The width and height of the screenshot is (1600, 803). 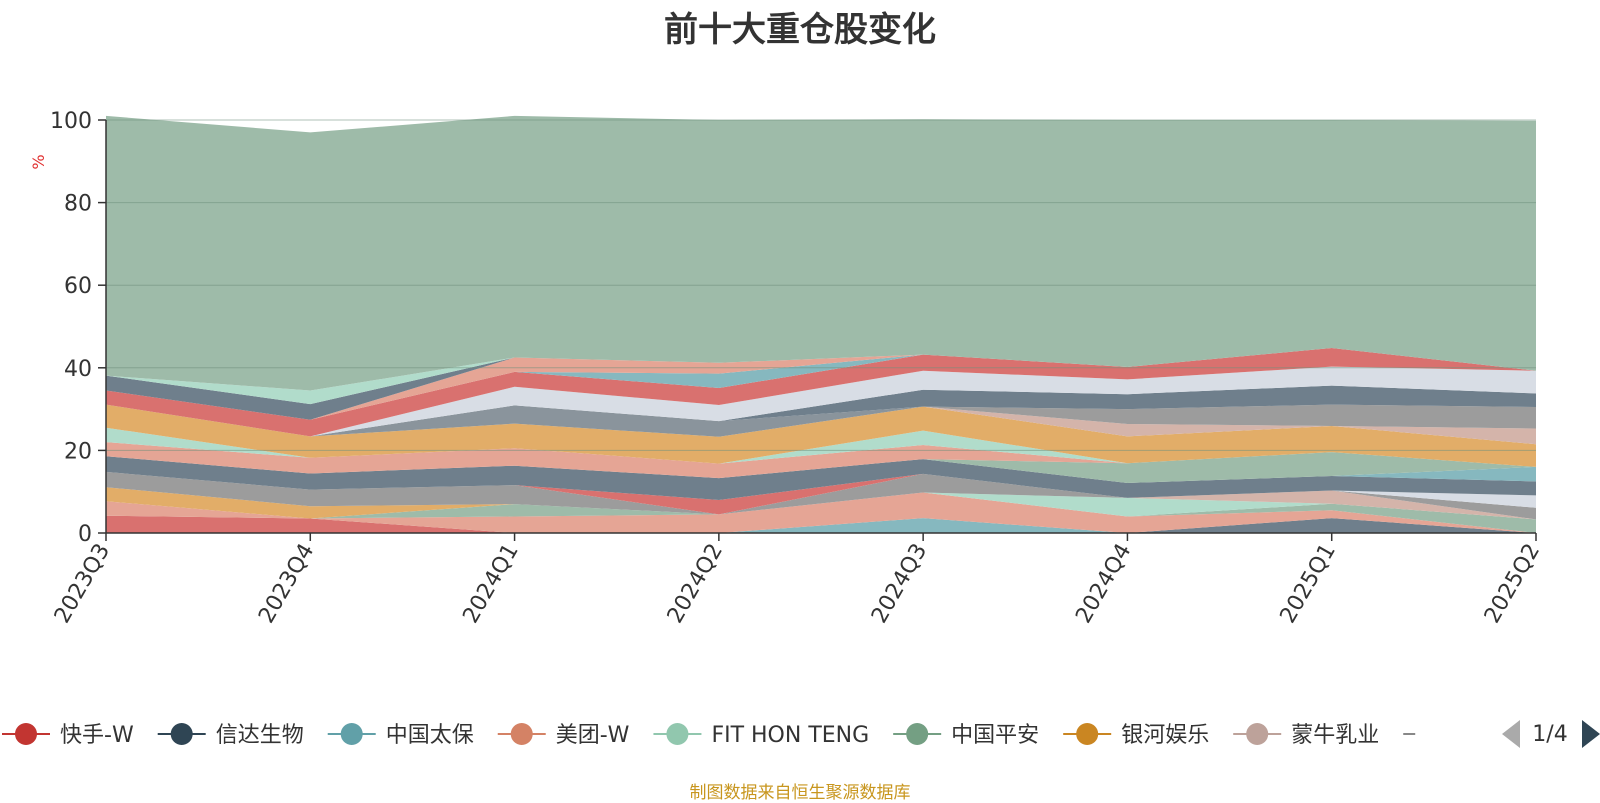 I want to click on legend-item-1: 信达生物, so click(x=230, y=735).